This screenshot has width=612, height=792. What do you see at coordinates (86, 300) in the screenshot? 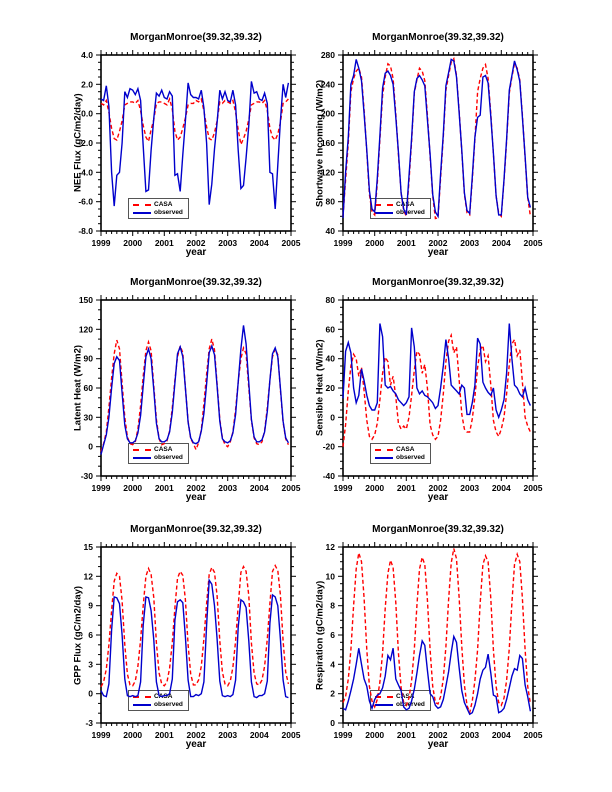
I see `y-tick-label: 150` at bounding box center [86, 300].